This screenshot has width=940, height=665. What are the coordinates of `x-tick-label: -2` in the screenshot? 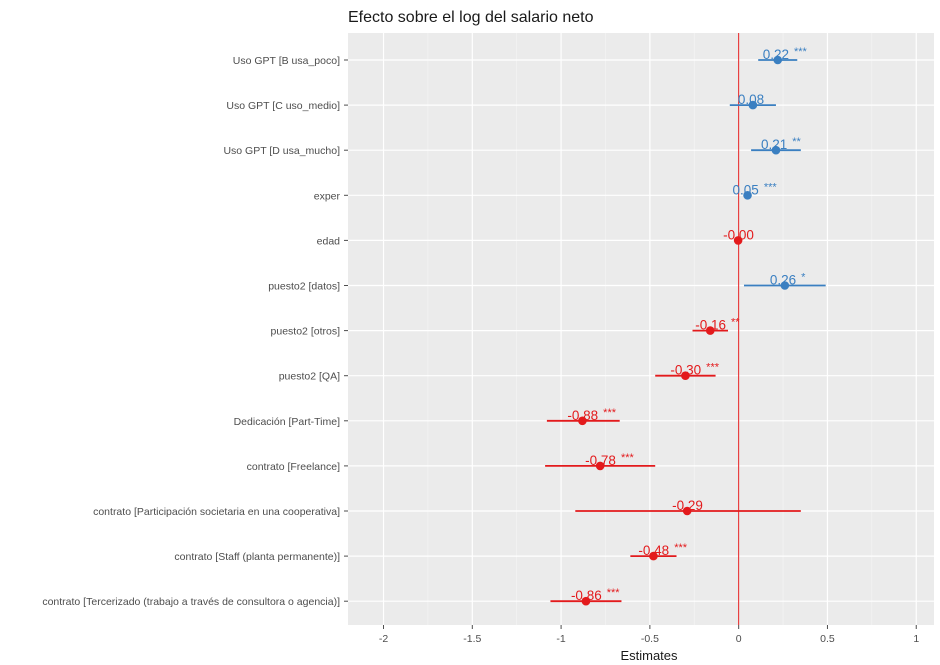 It's located at (383, 639).